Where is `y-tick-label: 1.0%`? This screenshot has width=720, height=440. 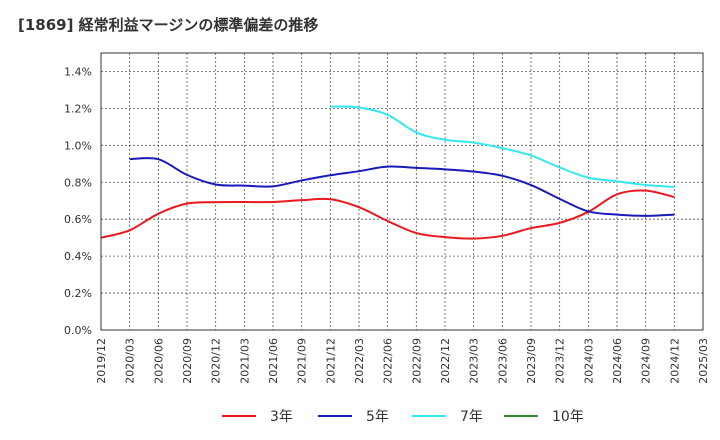 y-tick-label: 1.0% is located at coordinates (78, 145).